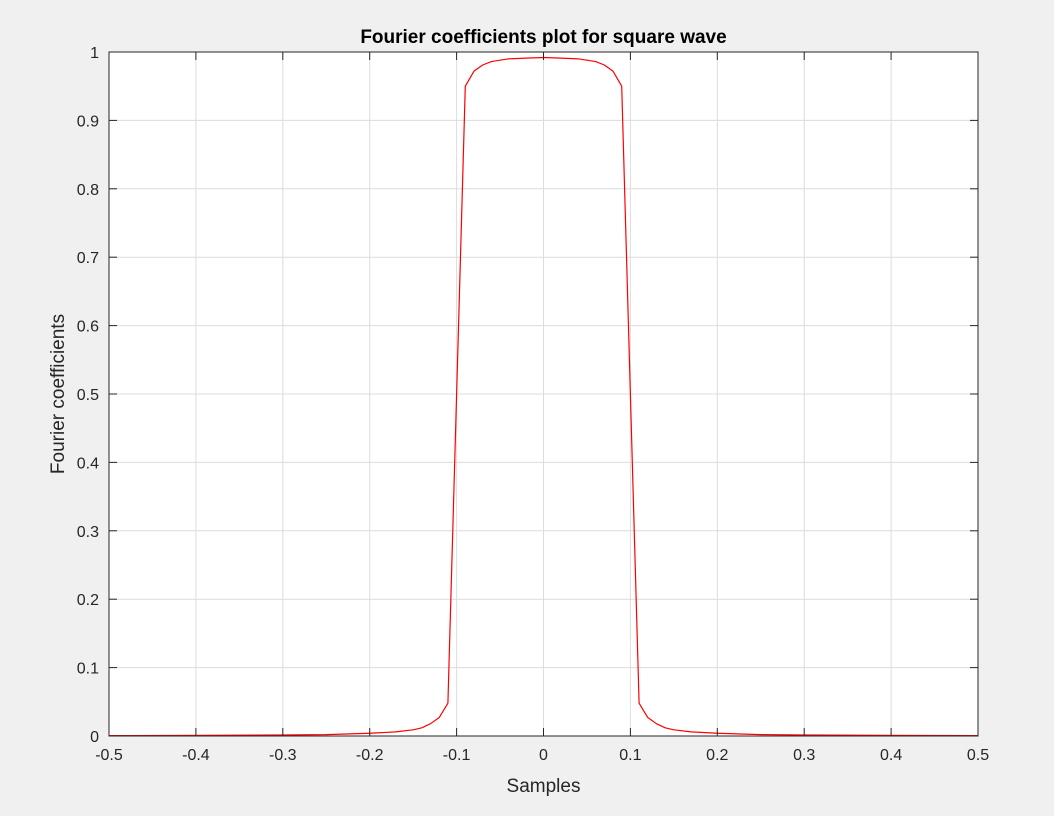 This screenshot has height=816, width=1054. What do you see at coordinates (891, 755) in the screenshot?
I see `x-tick-label: 0.4` at bounding box center [891, 755].